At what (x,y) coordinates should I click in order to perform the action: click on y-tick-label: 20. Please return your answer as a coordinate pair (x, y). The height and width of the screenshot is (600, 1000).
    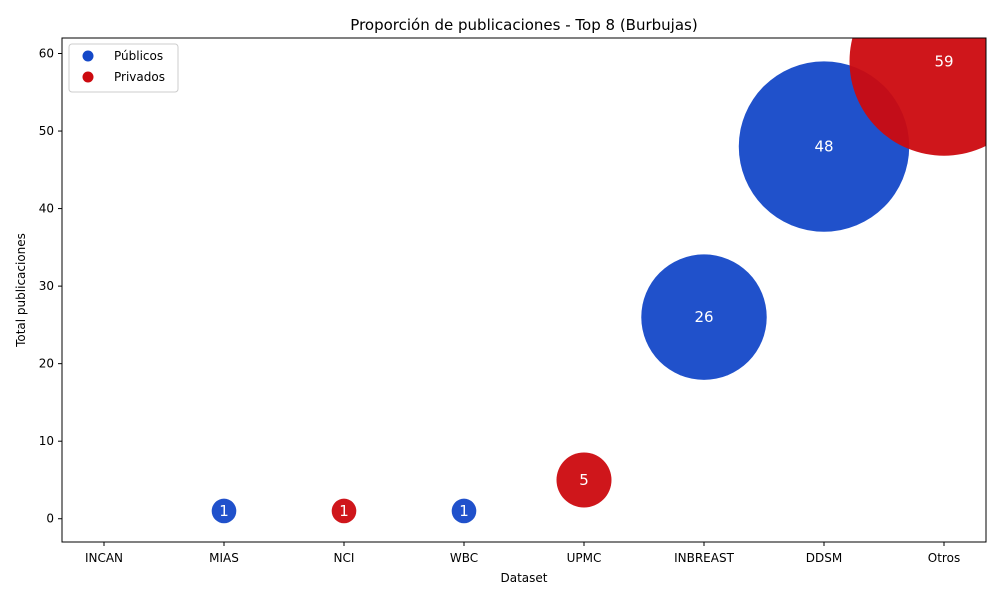
    Looking at the image, I should click on (46, 364).